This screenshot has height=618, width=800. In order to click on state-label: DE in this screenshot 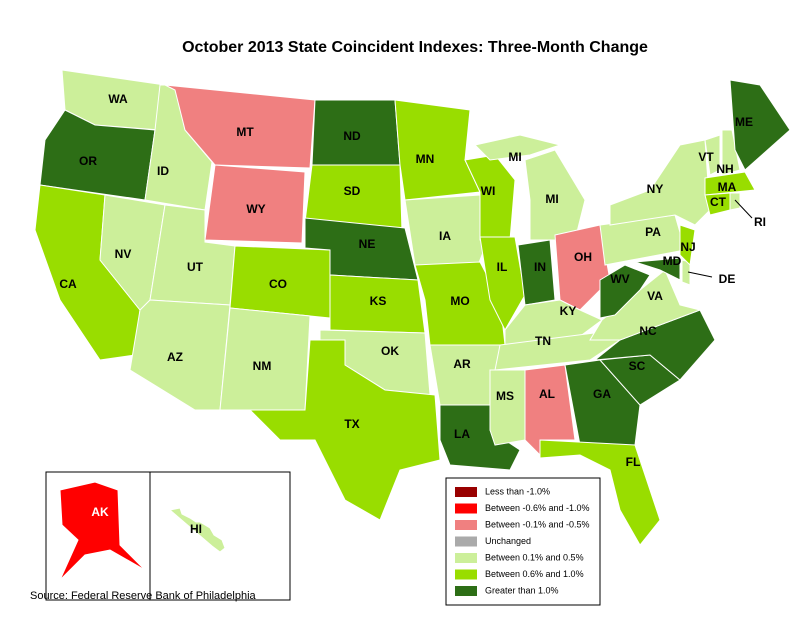, I will do `click(727, 279)`.